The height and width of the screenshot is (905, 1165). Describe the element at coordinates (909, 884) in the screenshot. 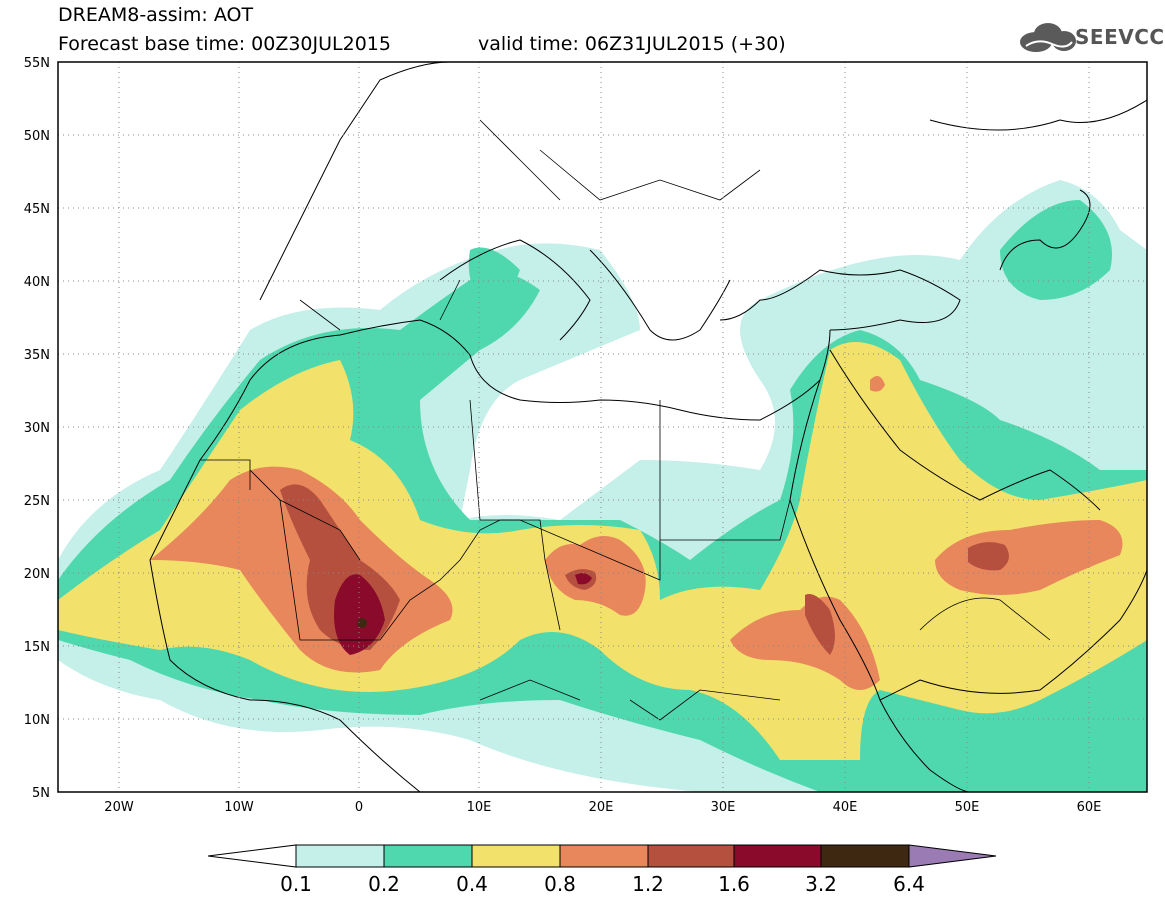

I see `colorbar-label: 6.4` at that location.